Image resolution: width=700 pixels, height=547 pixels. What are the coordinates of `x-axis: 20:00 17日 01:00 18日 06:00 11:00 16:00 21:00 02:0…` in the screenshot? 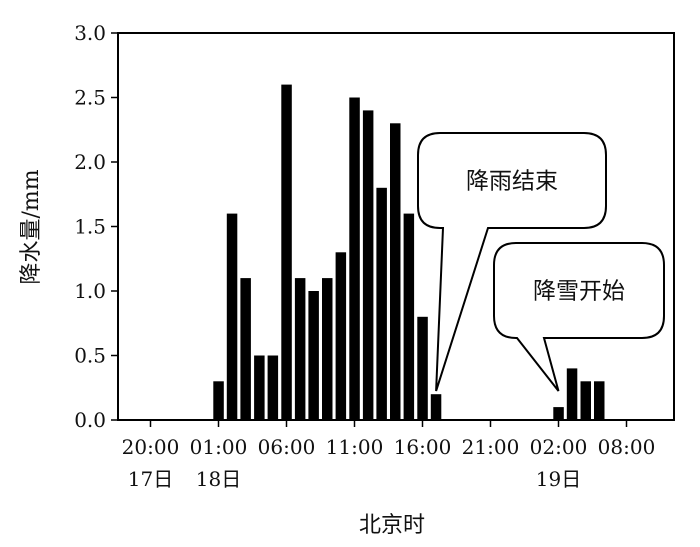 It's located at (389, 455).